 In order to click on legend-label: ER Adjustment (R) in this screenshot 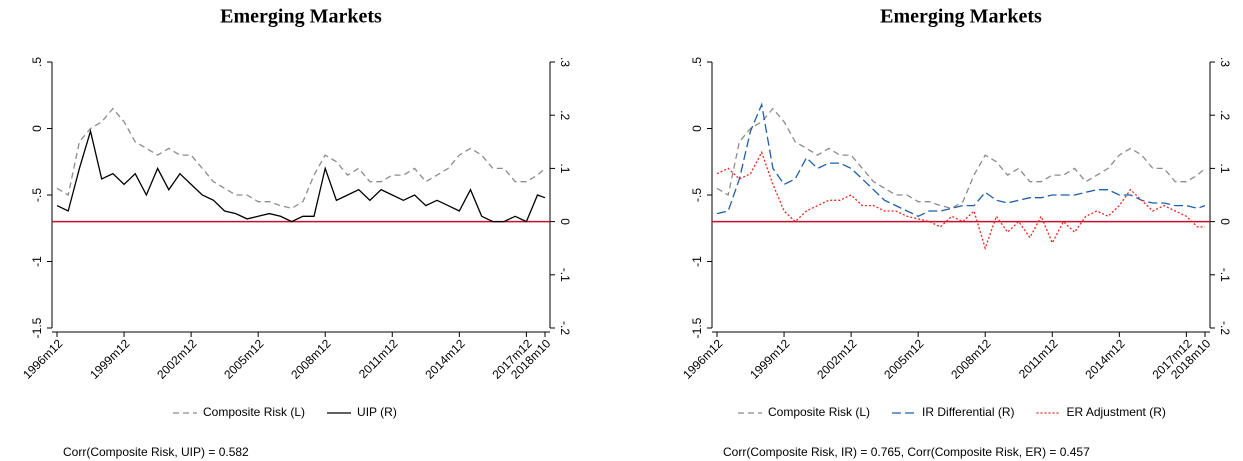, I will do `click(1116, 412)`.